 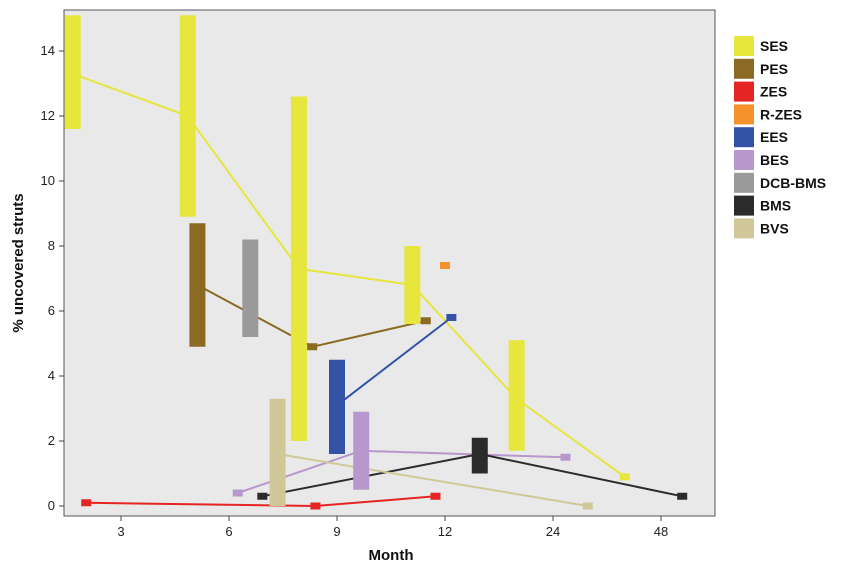 What do you see at coordinates (51, 375) in the screenshot?
I see `y-tick-label: 4` at bounding box center [51, 375].